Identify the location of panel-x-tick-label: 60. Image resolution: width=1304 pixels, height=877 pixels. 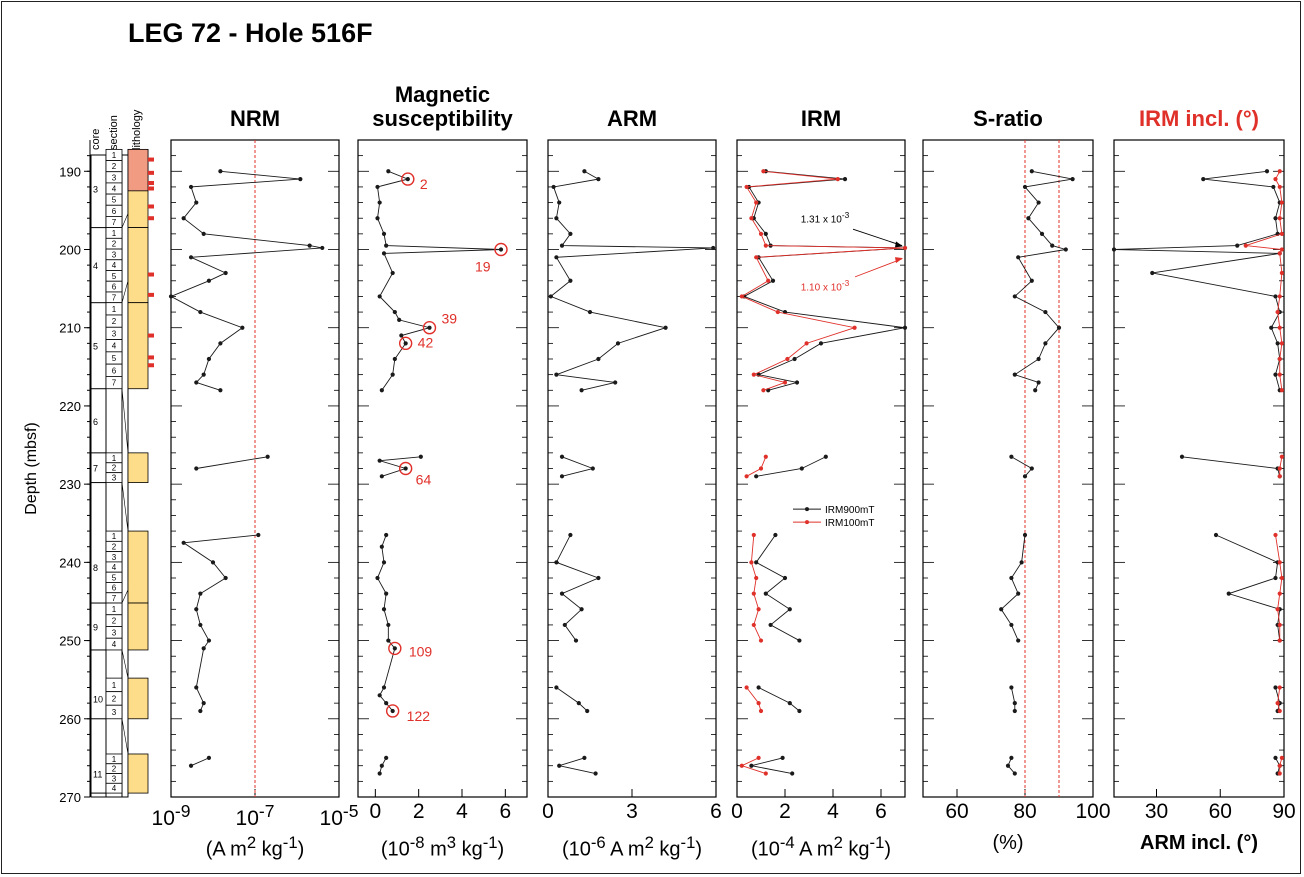
(956, 811).